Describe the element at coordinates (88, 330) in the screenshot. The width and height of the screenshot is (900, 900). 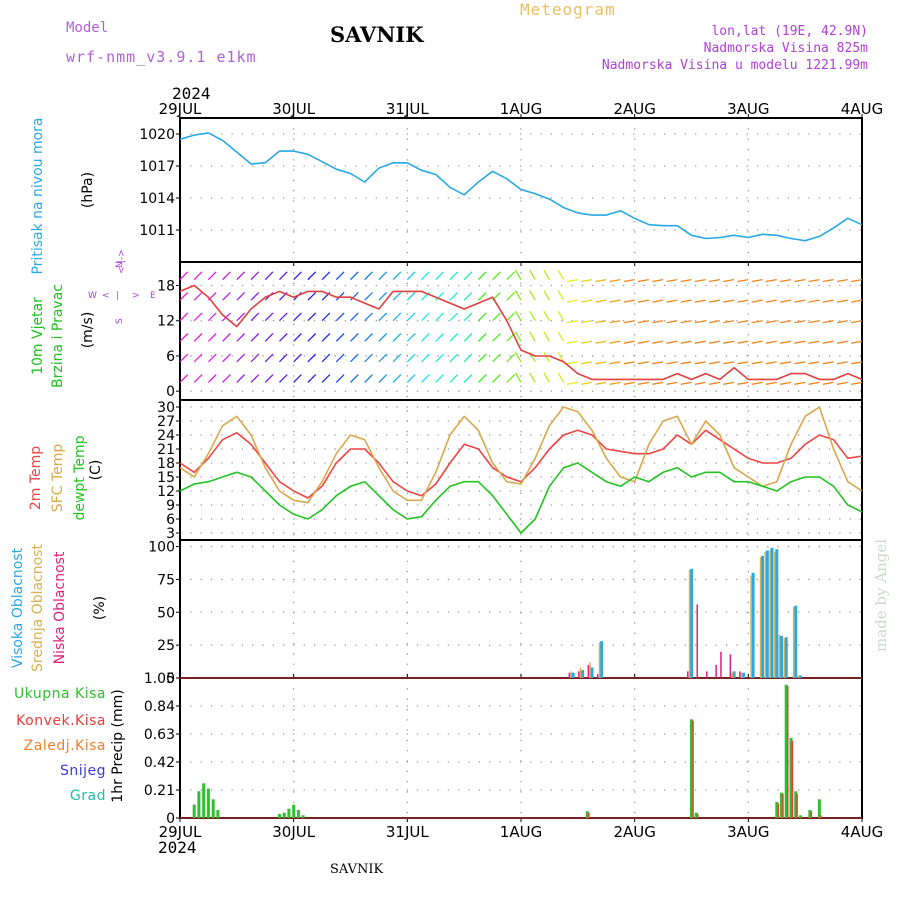
I see `y-axis-label: (m/s)` at that location.